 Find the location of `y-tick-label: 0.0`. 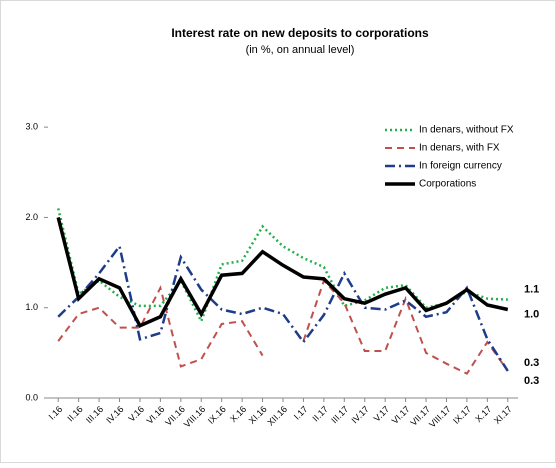

y-tick-label: 0.0 is located at coordinates (31, 397).